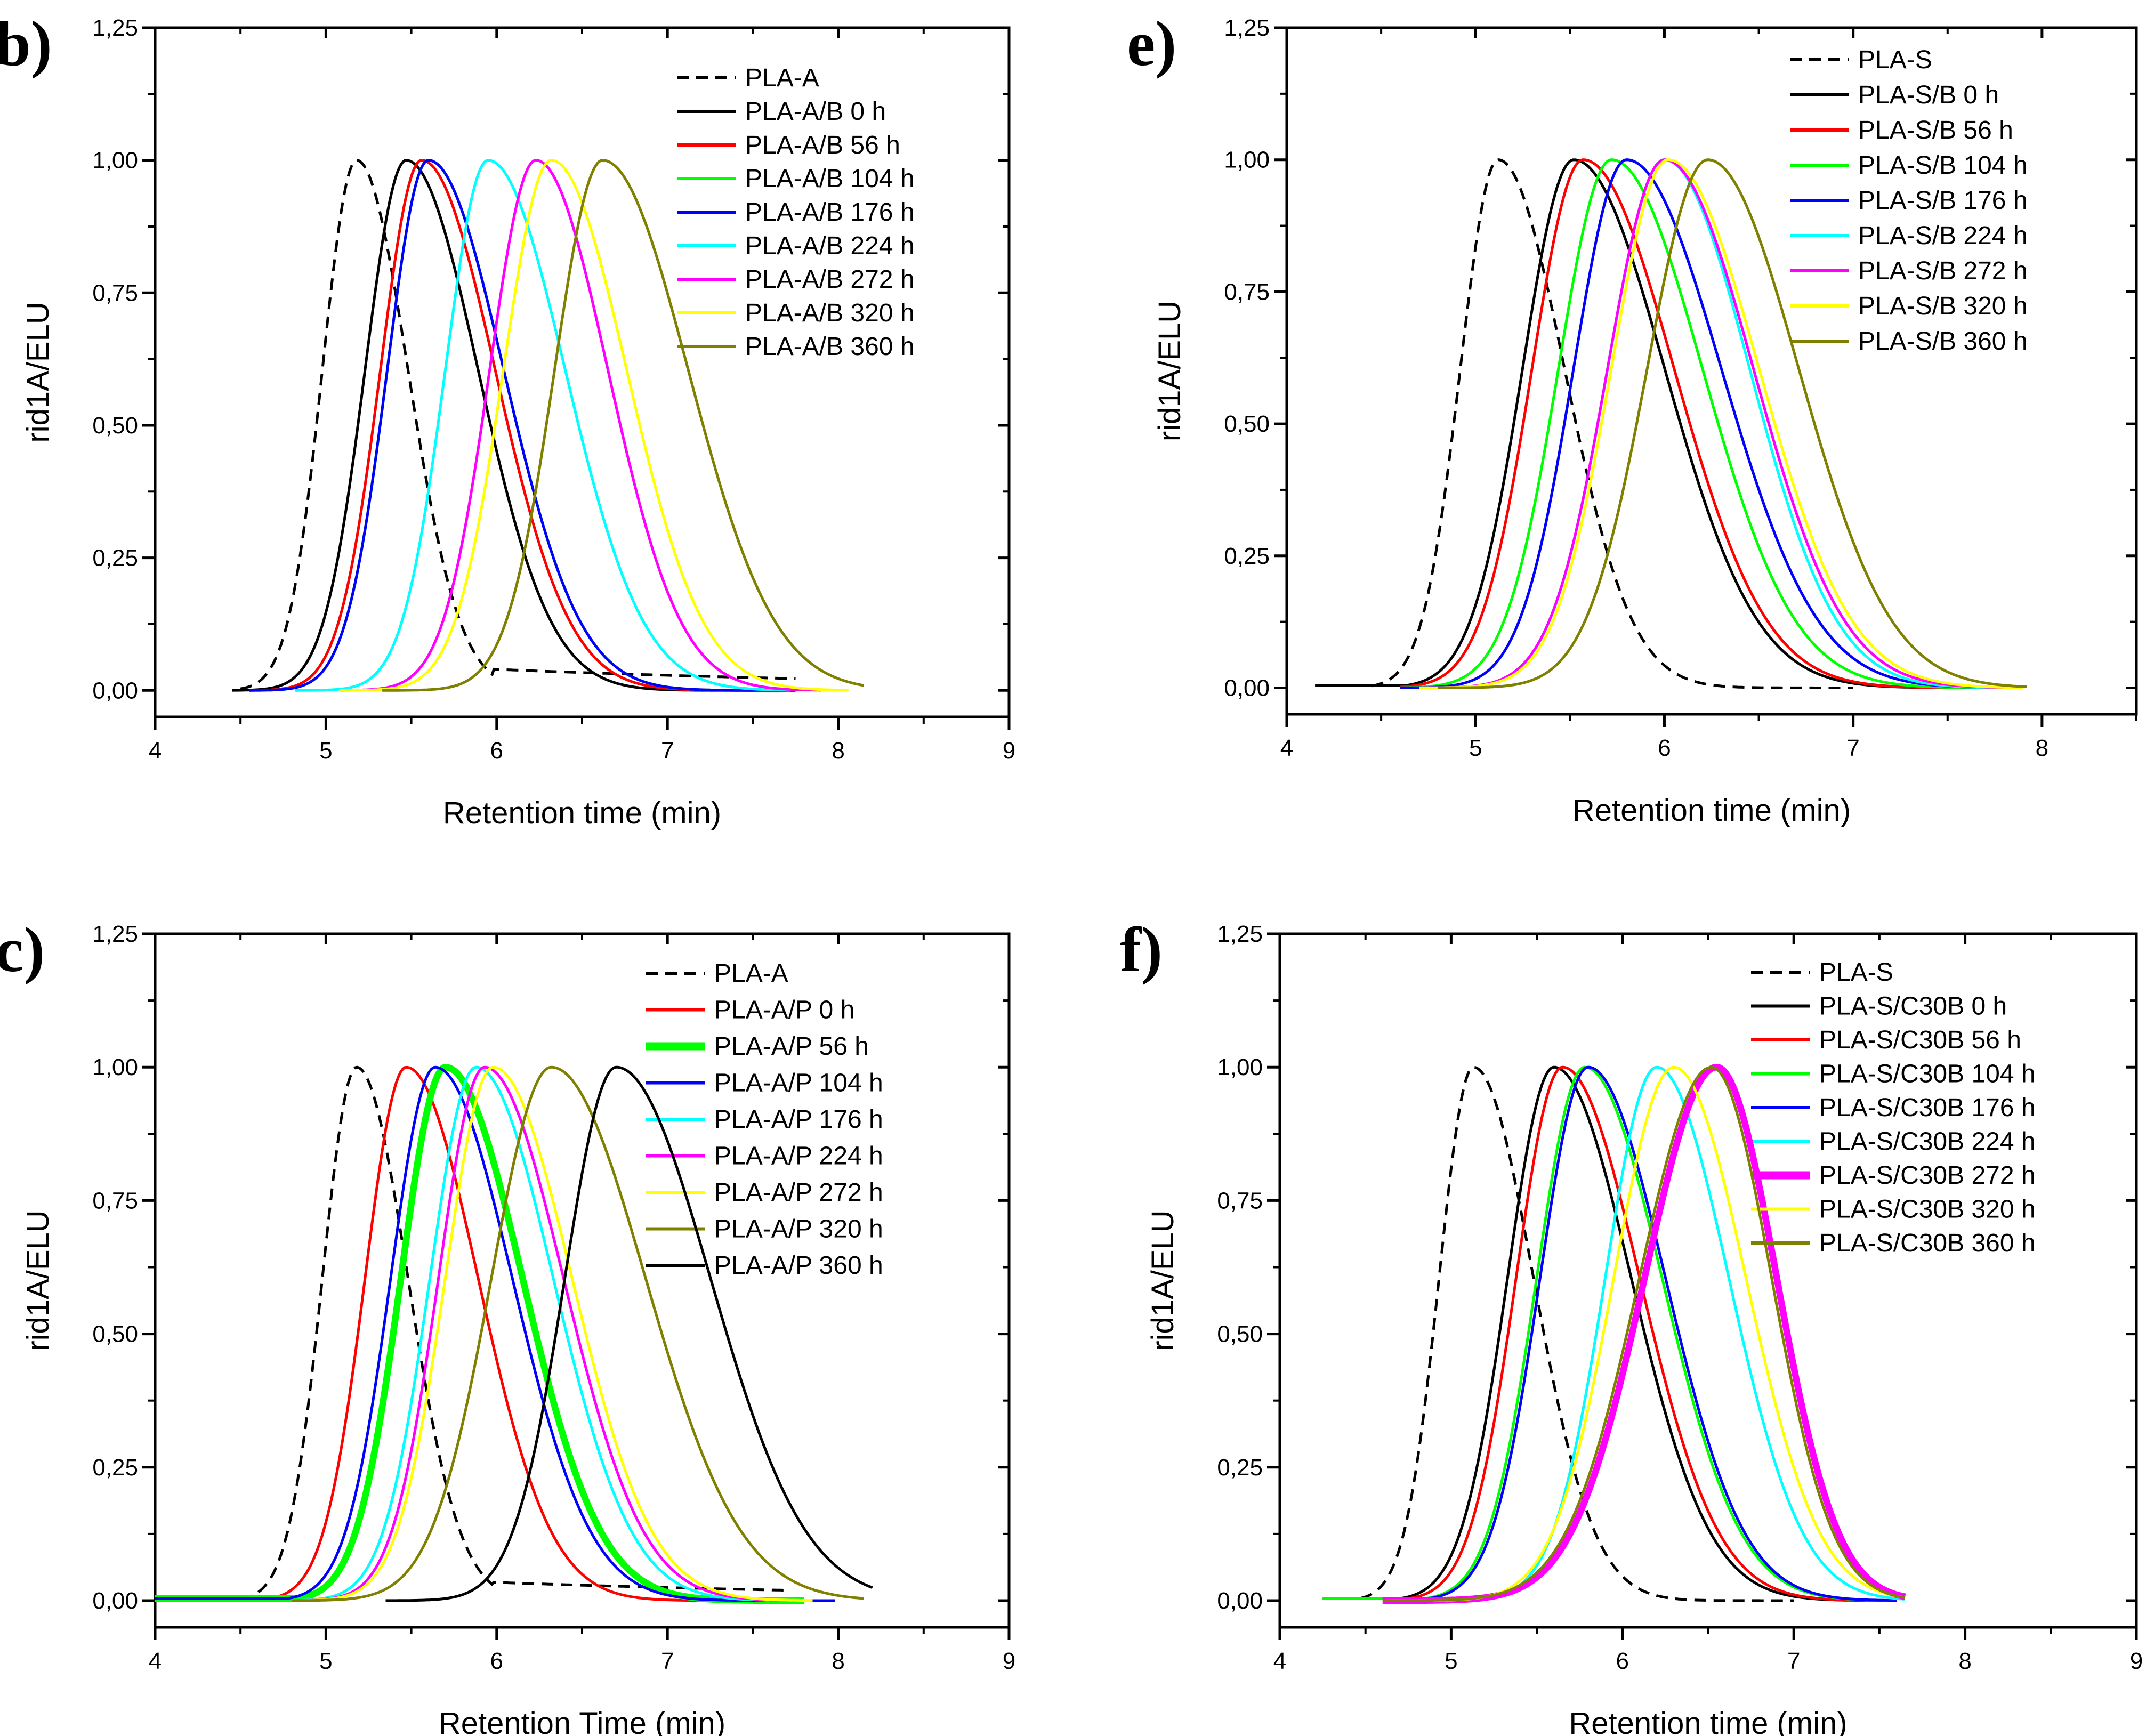 The width and height of the screenshot is (2146, 1736). What do you see at coordinates (1141, 949) in the screenshot?
I see `panel-label: f)` at bounding box center [1141, 949].